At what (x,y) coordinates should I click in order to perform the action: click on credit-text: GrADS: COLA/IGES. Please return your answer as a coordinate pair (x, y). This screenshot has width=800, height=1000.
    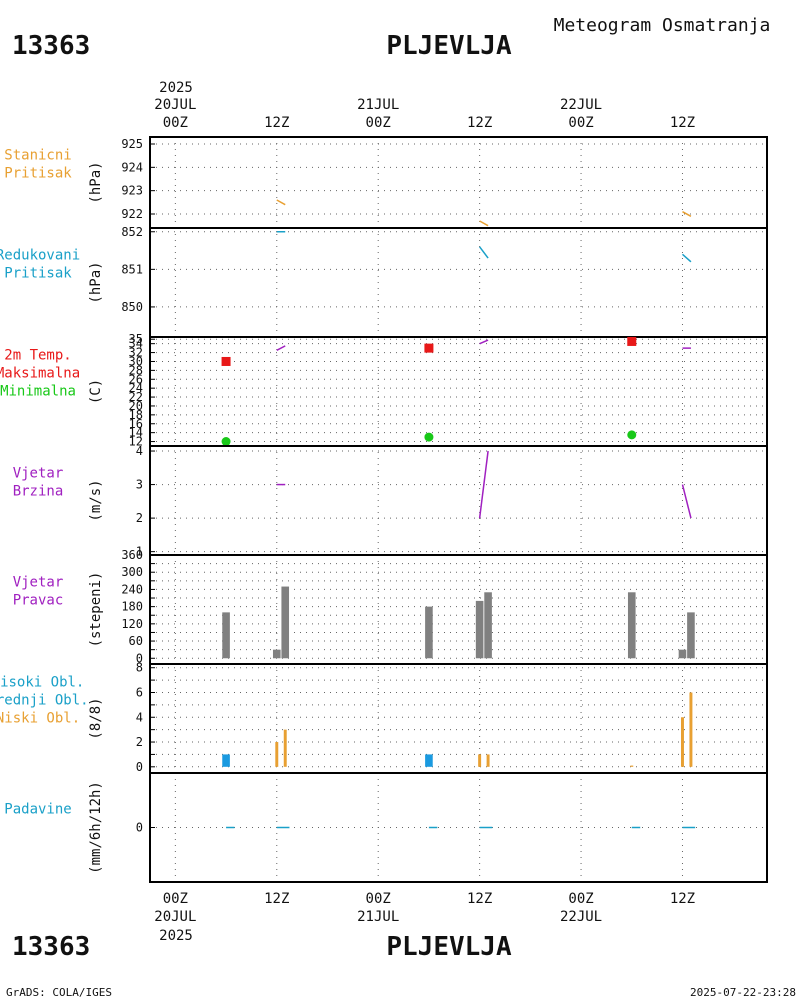
    Looking at the image, I should click on (59, 992).